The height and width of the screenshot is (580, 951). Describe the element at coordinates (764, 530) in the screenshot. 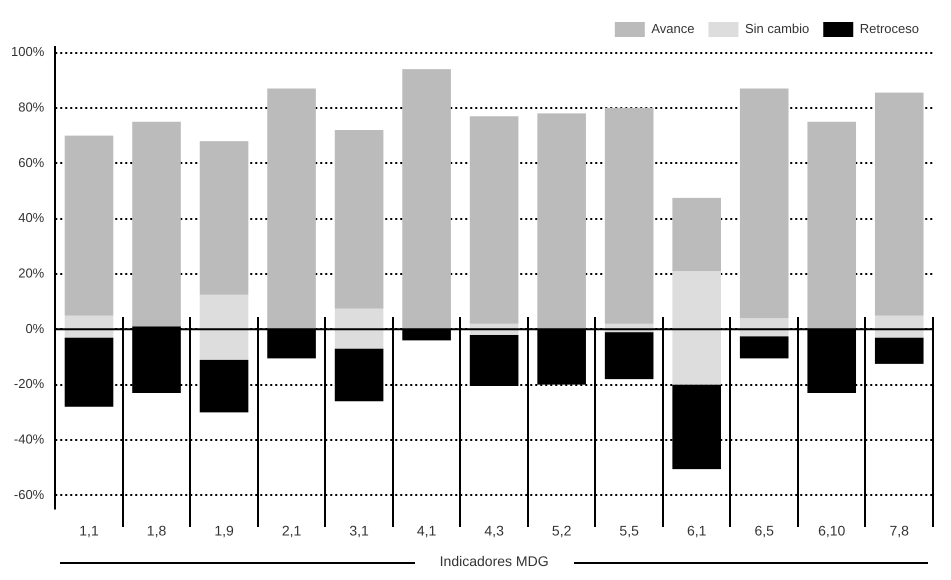

I see `x-tick-label: 6,5` at that location.